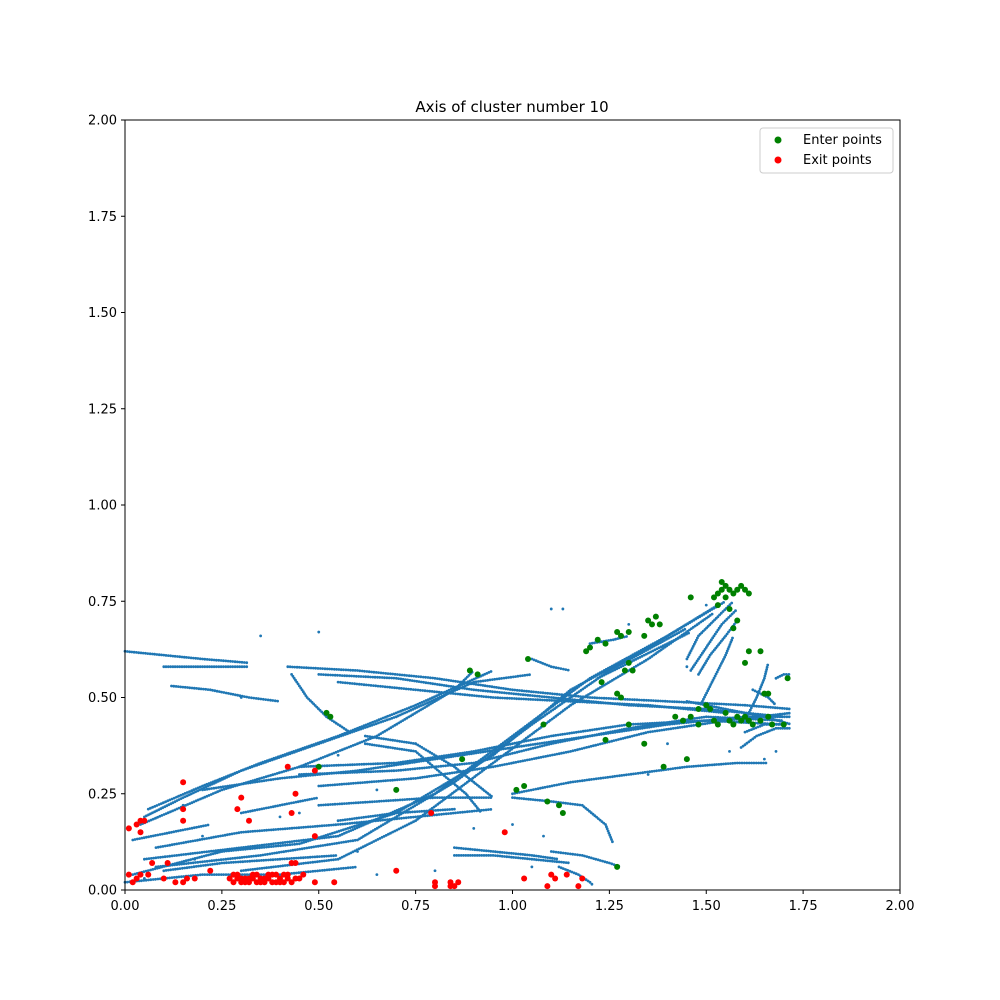 This screenshot has height=1000, width=1000. I want to click on x-tick-label: 0.00, so click(125, 906).